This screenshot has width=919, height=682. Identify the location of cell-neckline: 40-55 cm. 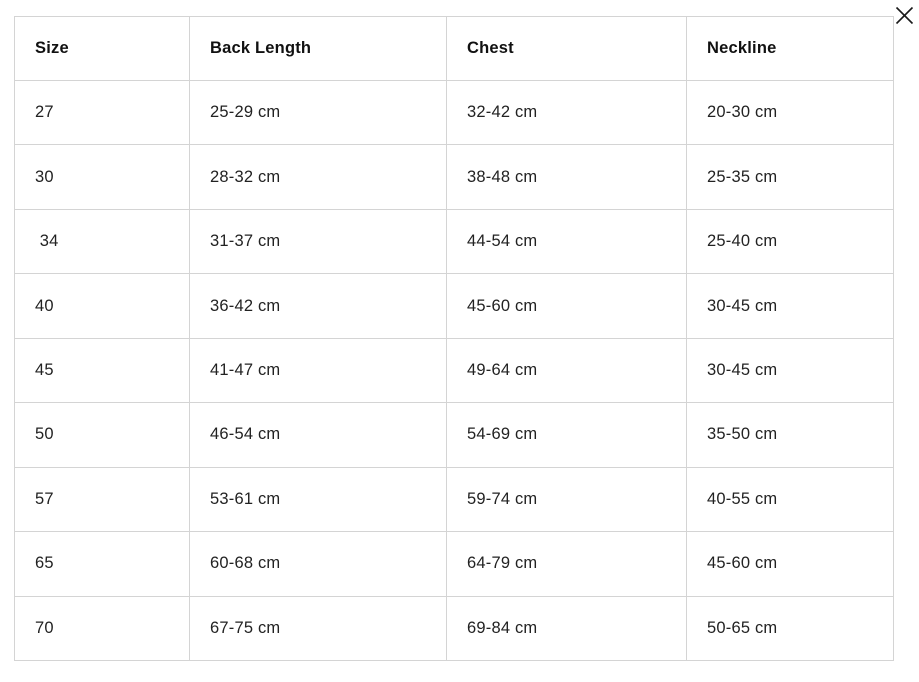
(790, 499).